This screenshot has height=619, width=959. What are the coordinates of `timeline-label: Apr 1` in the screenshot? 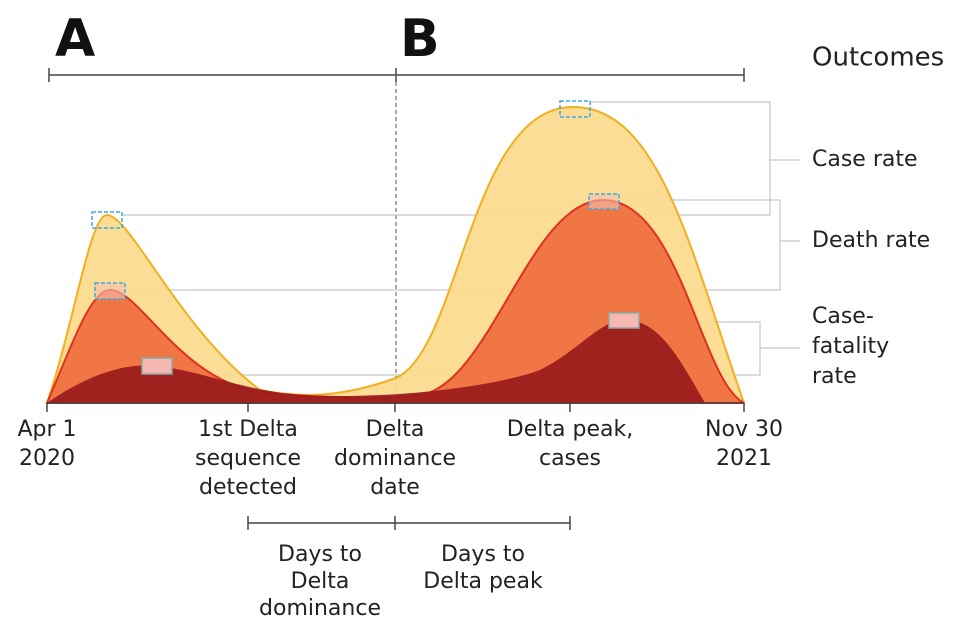 It's located at (46, 429).